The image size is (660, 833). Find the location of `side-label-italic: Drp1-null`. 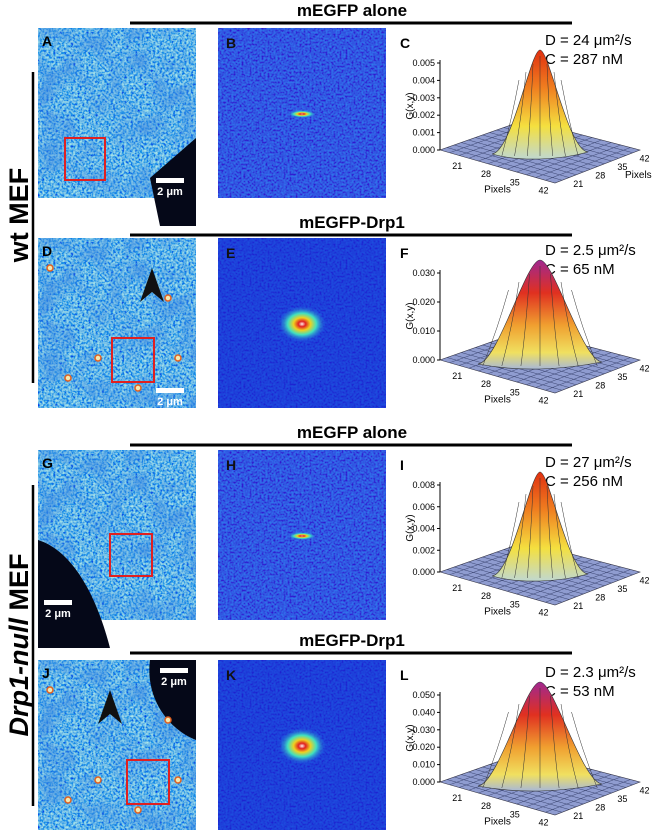

side-label-italic: Drp1-null is located at coordinates (19, 677).